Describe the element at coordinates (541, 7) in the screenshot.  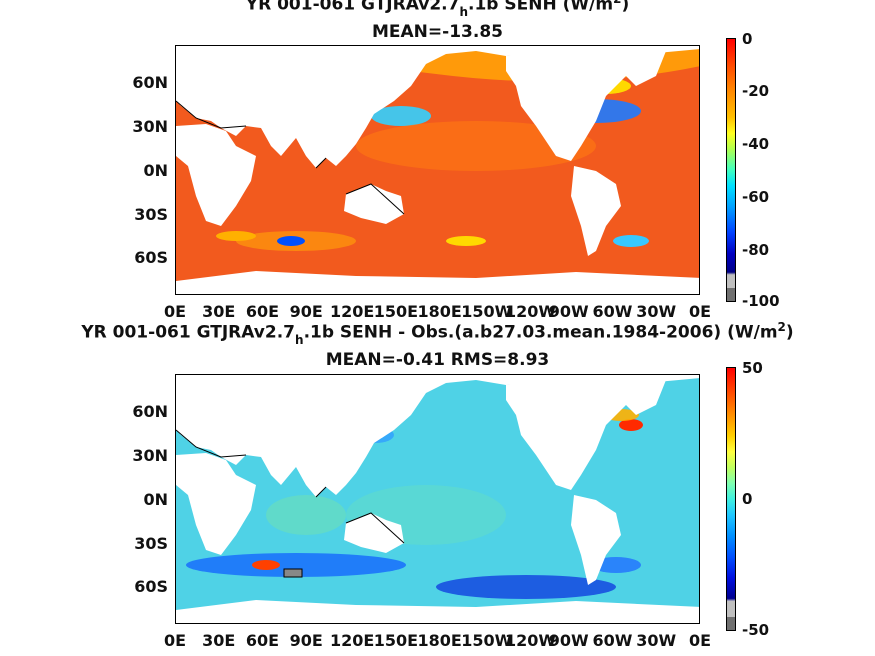
I see `panel1-title-tail: .1b SENH (W/m` at that location.